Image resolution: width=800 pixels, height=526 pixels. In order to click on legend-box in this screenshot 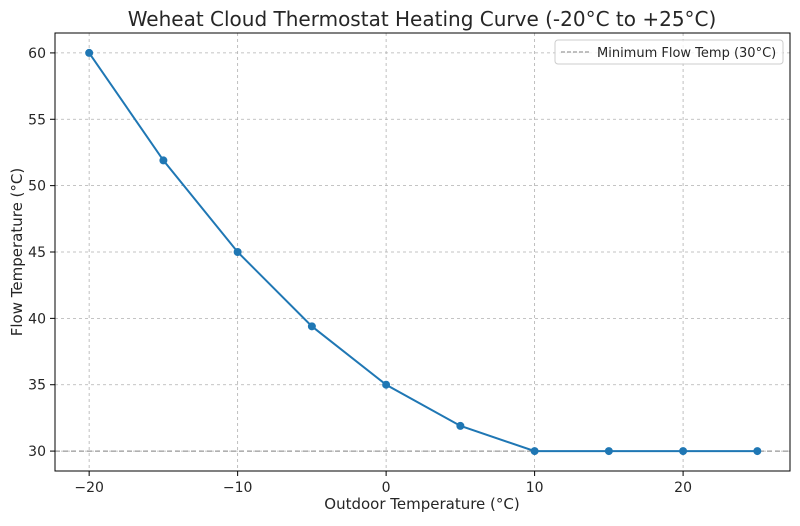, I will do `click(669, 52)`.